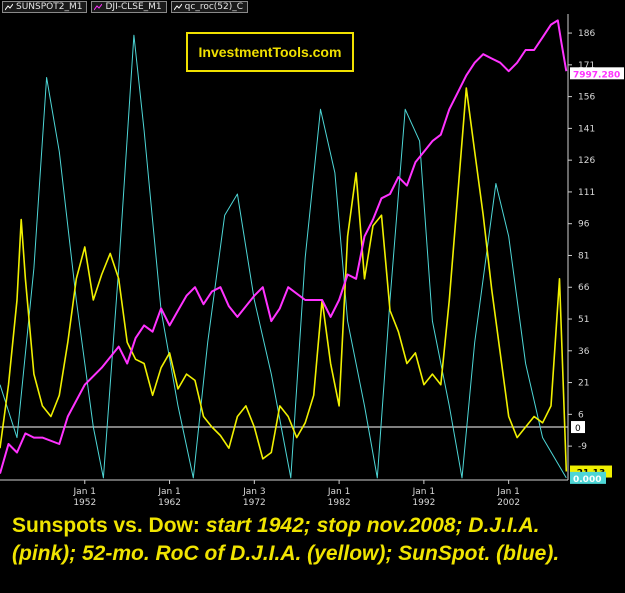 The width and height of the screenshot is (625, 593). What do you see at coordinates (584, 225) in the screenshot?
I see `y-tick-label: 96` at bounding box center [584, 225].